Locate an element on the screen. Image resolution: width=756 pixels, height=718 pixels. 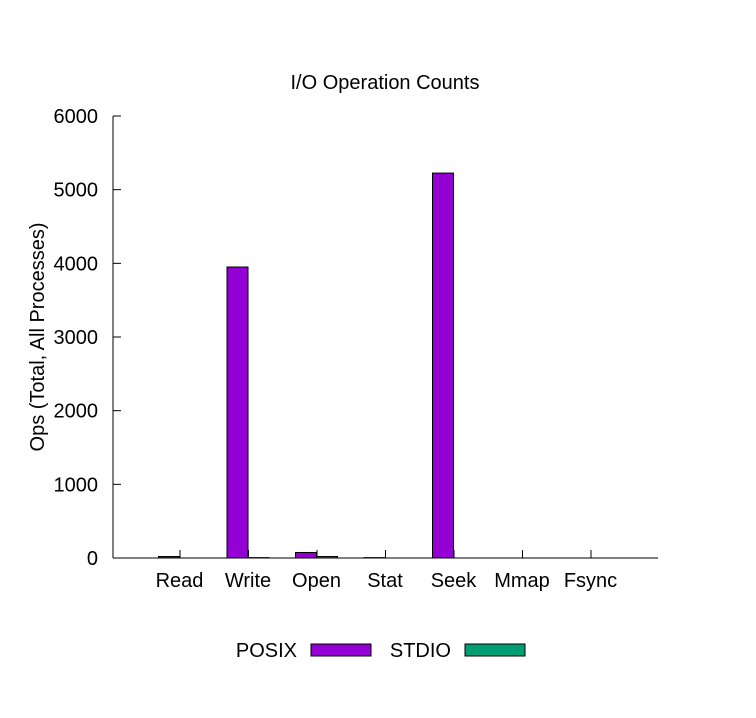
bar-posix-open is located at coordinates (306, 555).